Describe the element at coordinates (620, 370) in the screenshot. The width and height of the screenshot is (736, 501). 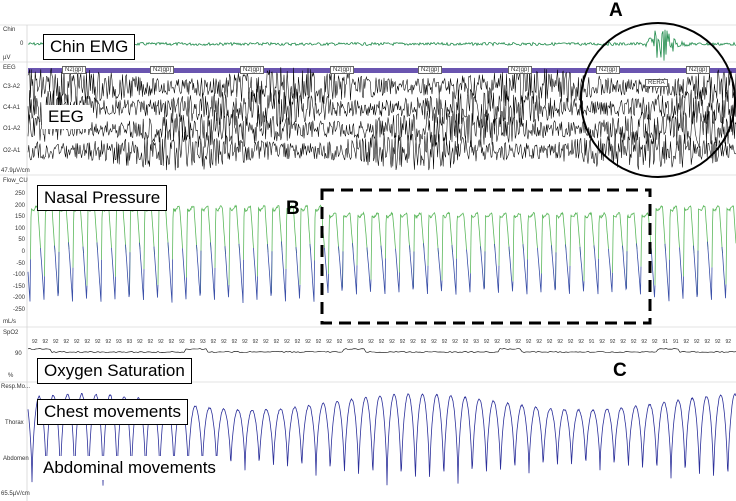
I see `marker-c: C` at that location.